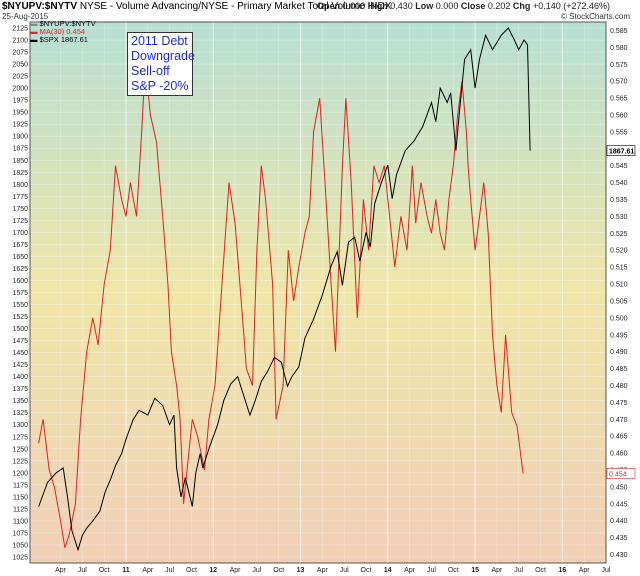 This screenshot has height=576, width=640. I want to click on right-tick-label: 0.545, so click(619, 166).